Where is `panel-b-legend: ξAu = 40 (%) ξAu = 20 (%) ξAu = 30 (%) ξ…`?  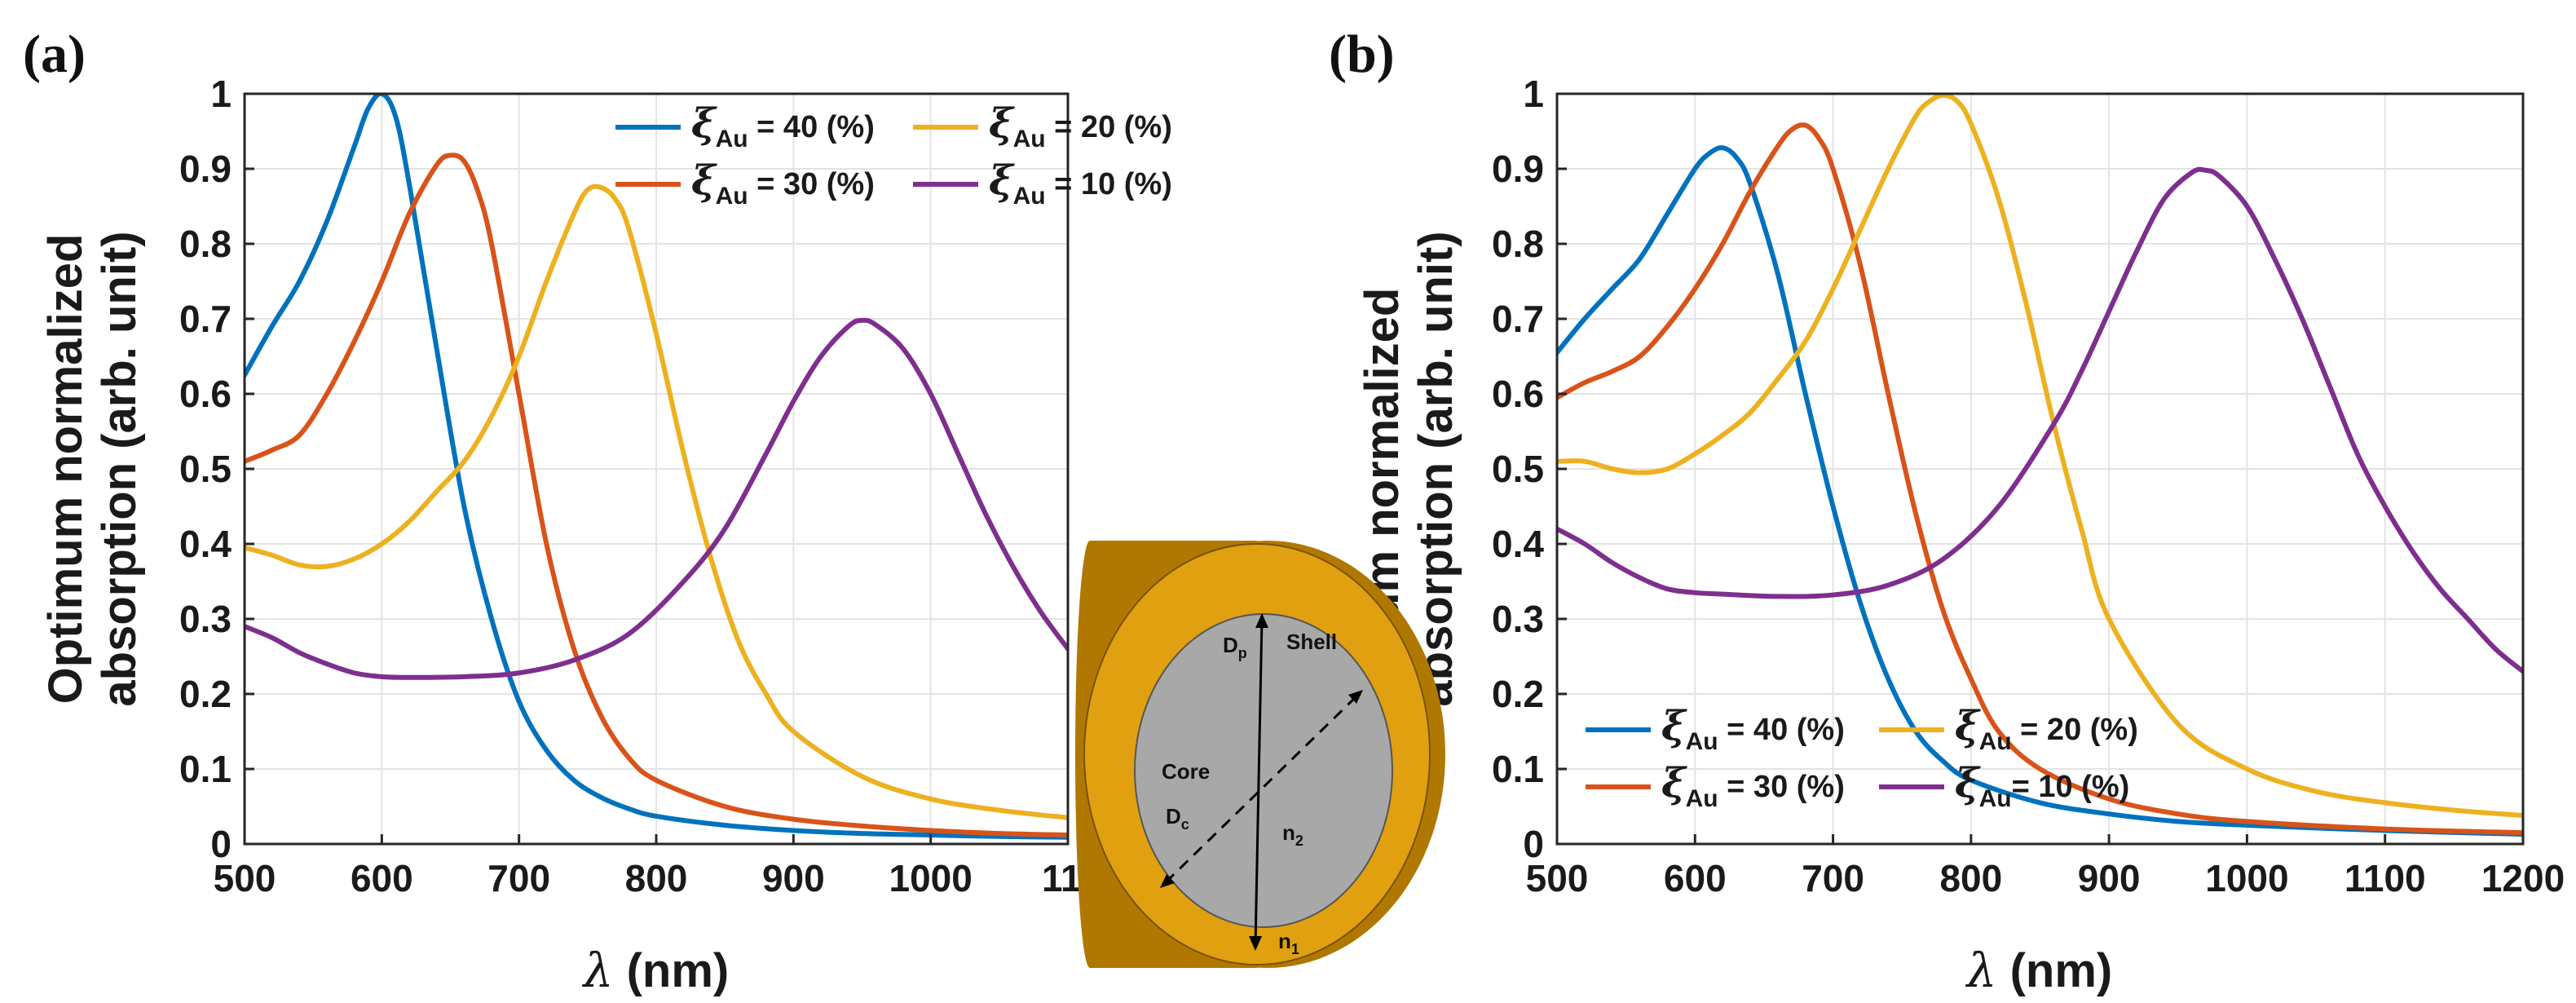 panel-b-legend: ξAu = 40 (%) ξAu = 20 (%) ξAu = 30 (%) ξ… is located at coordinates (1862, 756).